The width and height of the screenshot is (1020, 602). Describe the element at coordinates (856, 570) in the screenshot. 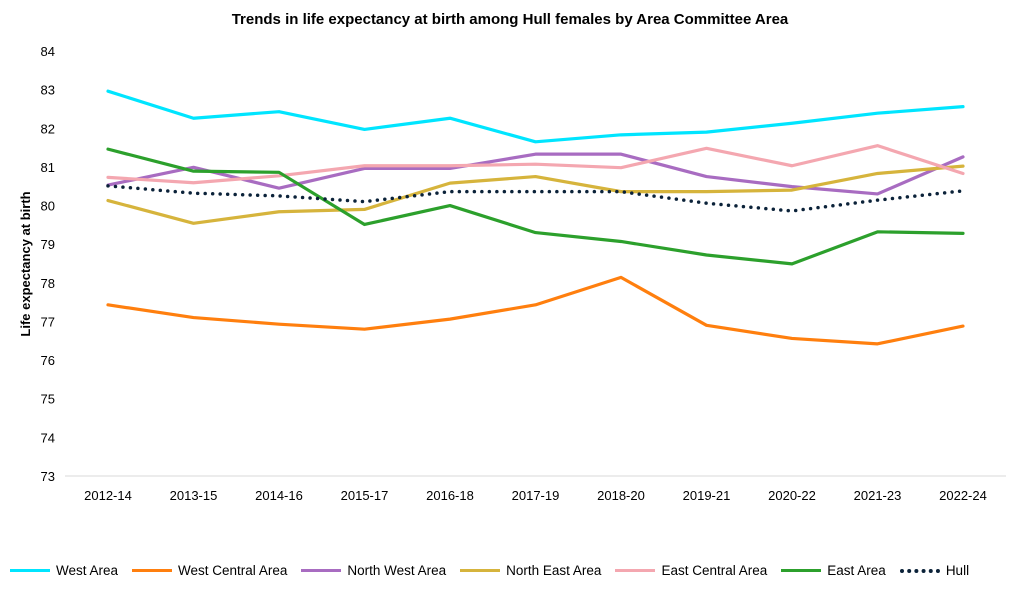

I see `legend-label: East Area` at that location.